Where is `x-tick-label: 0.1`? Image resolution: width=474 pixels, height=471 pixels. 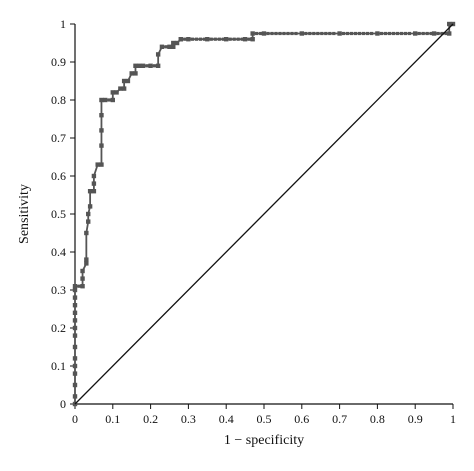 x-tick-label: 0.1 is located at coordinates (112, 419).